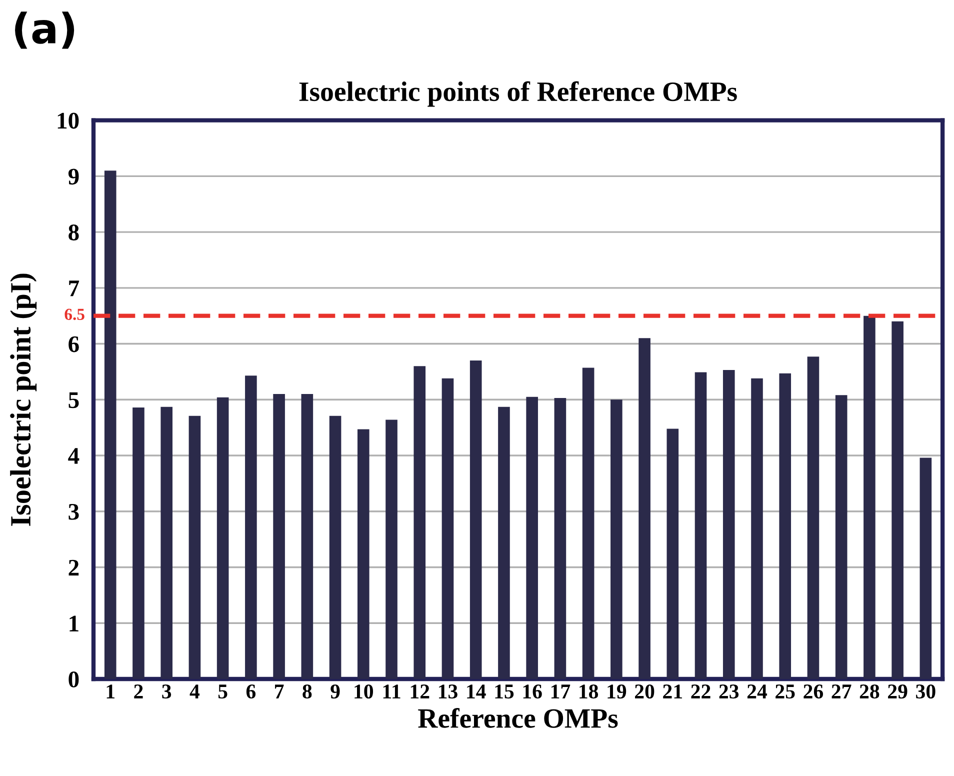 The width and height of the screenshot is (954, 776). Describe the element at coordinates (589, 691) in the screenshot. I see `x-tick-label: 18` at that location.